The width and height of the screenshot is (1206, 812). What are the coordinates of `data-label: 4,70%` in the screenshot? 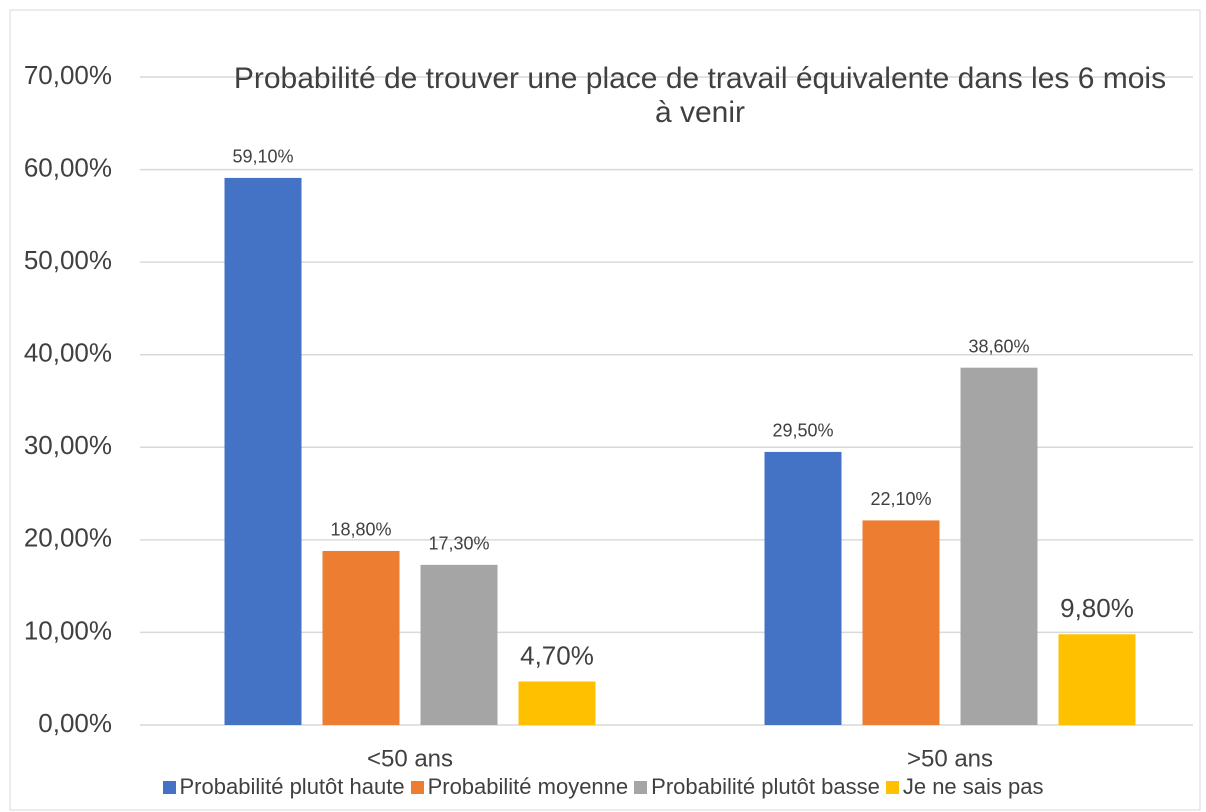 It's located at (557, 655).